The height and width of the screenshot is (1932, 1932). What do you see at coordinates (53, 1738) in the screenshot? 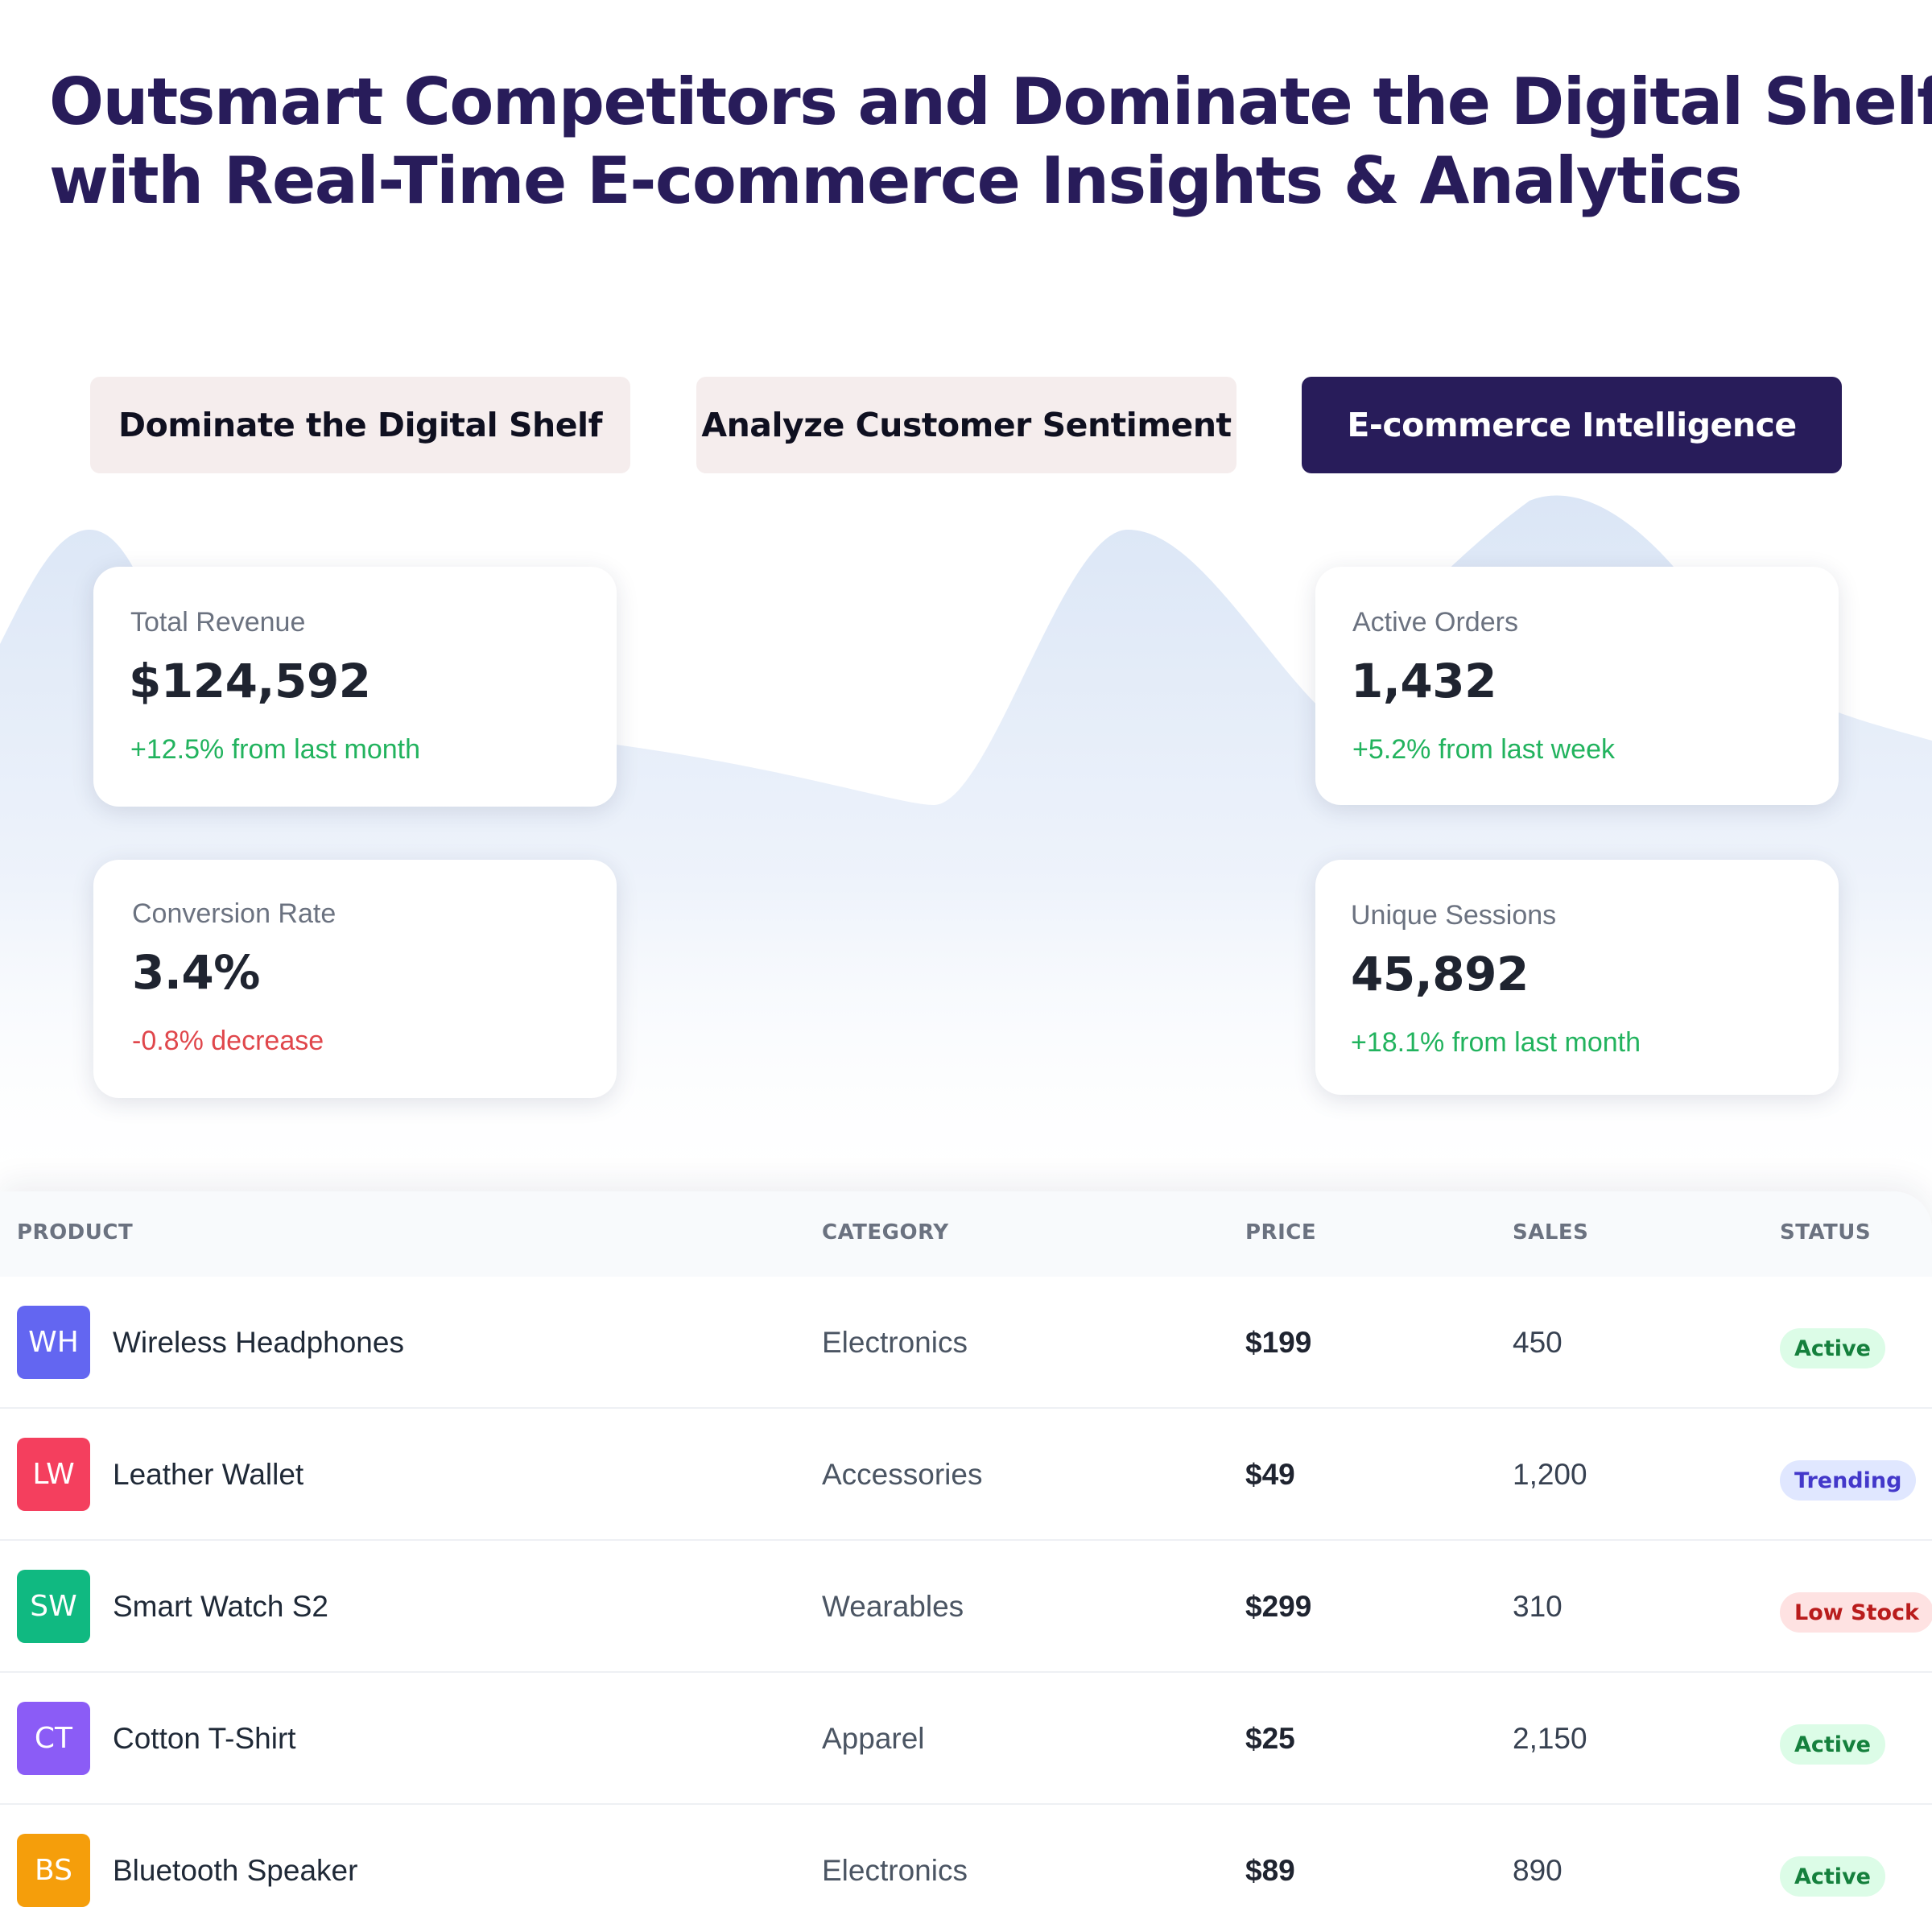
I see `product-avatar: CT` at bounding box center [53, 1738].